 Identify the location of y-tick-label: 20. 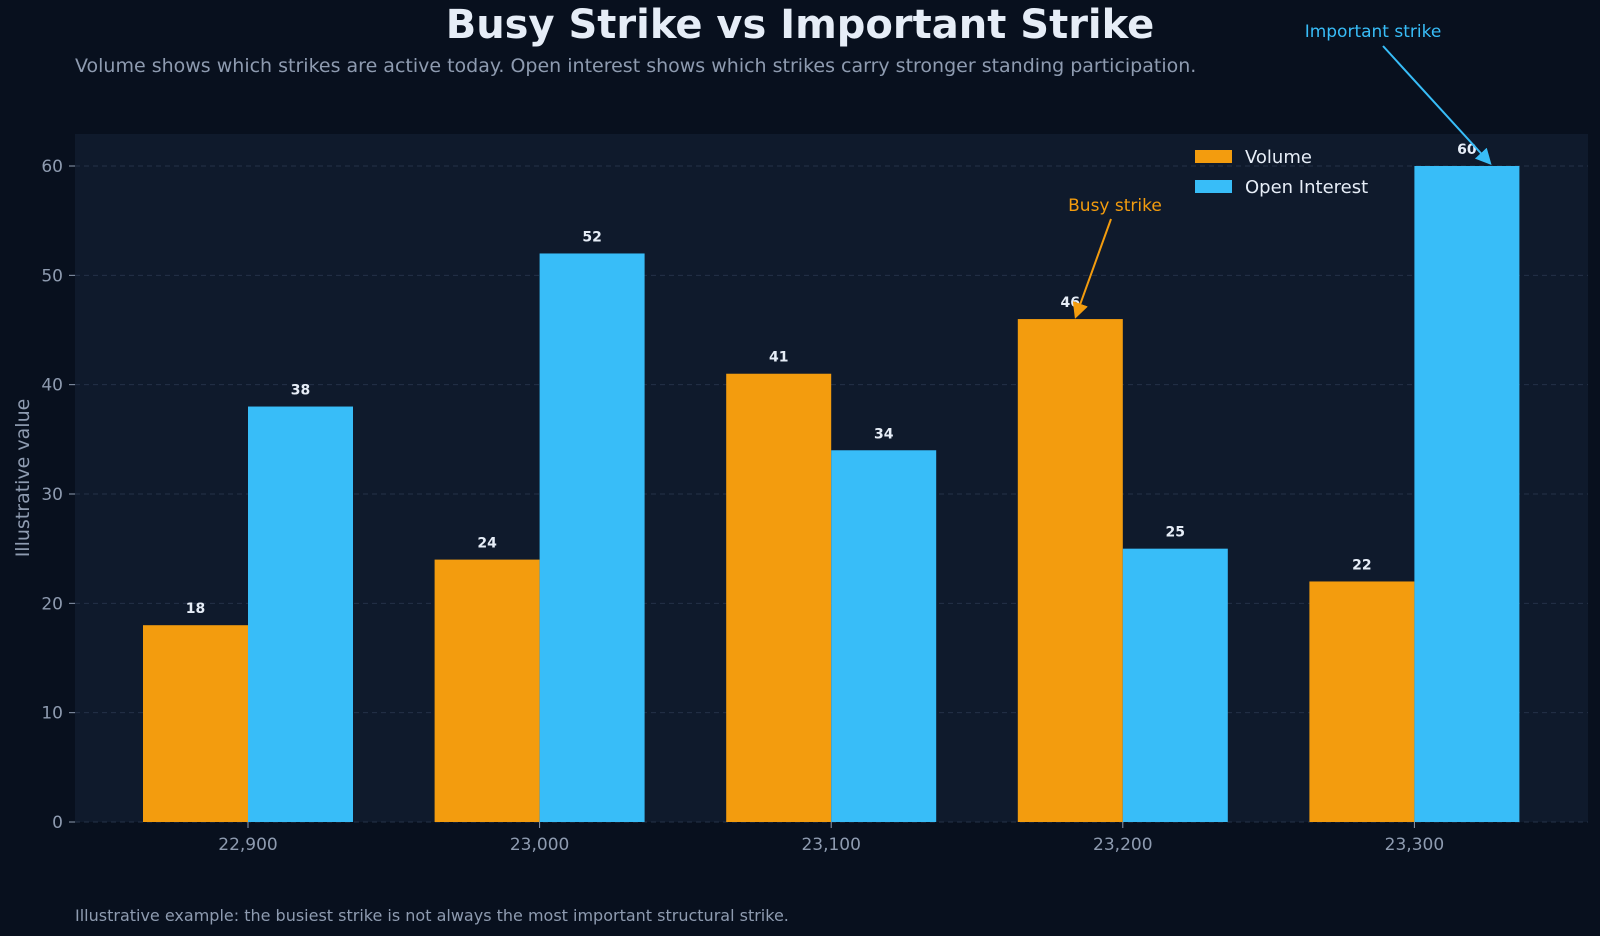
(52, 604).